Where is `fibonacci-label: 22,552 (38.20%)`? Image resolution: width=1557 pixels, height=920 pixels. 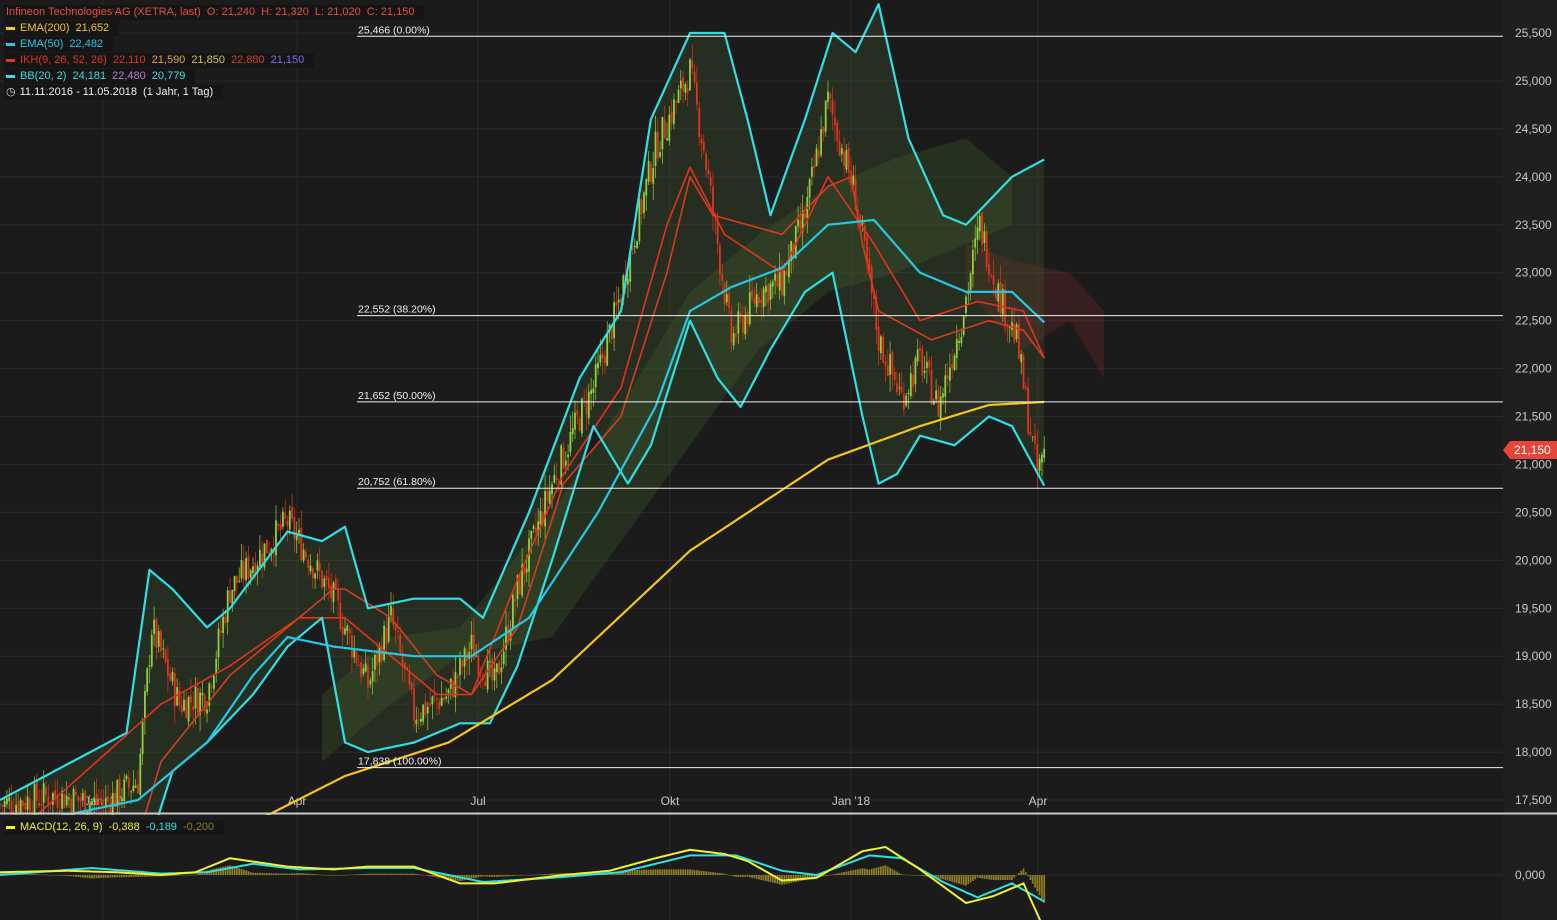
fibonacci-label: 22,552 (38.20%) is located at coordinates (397, 310).